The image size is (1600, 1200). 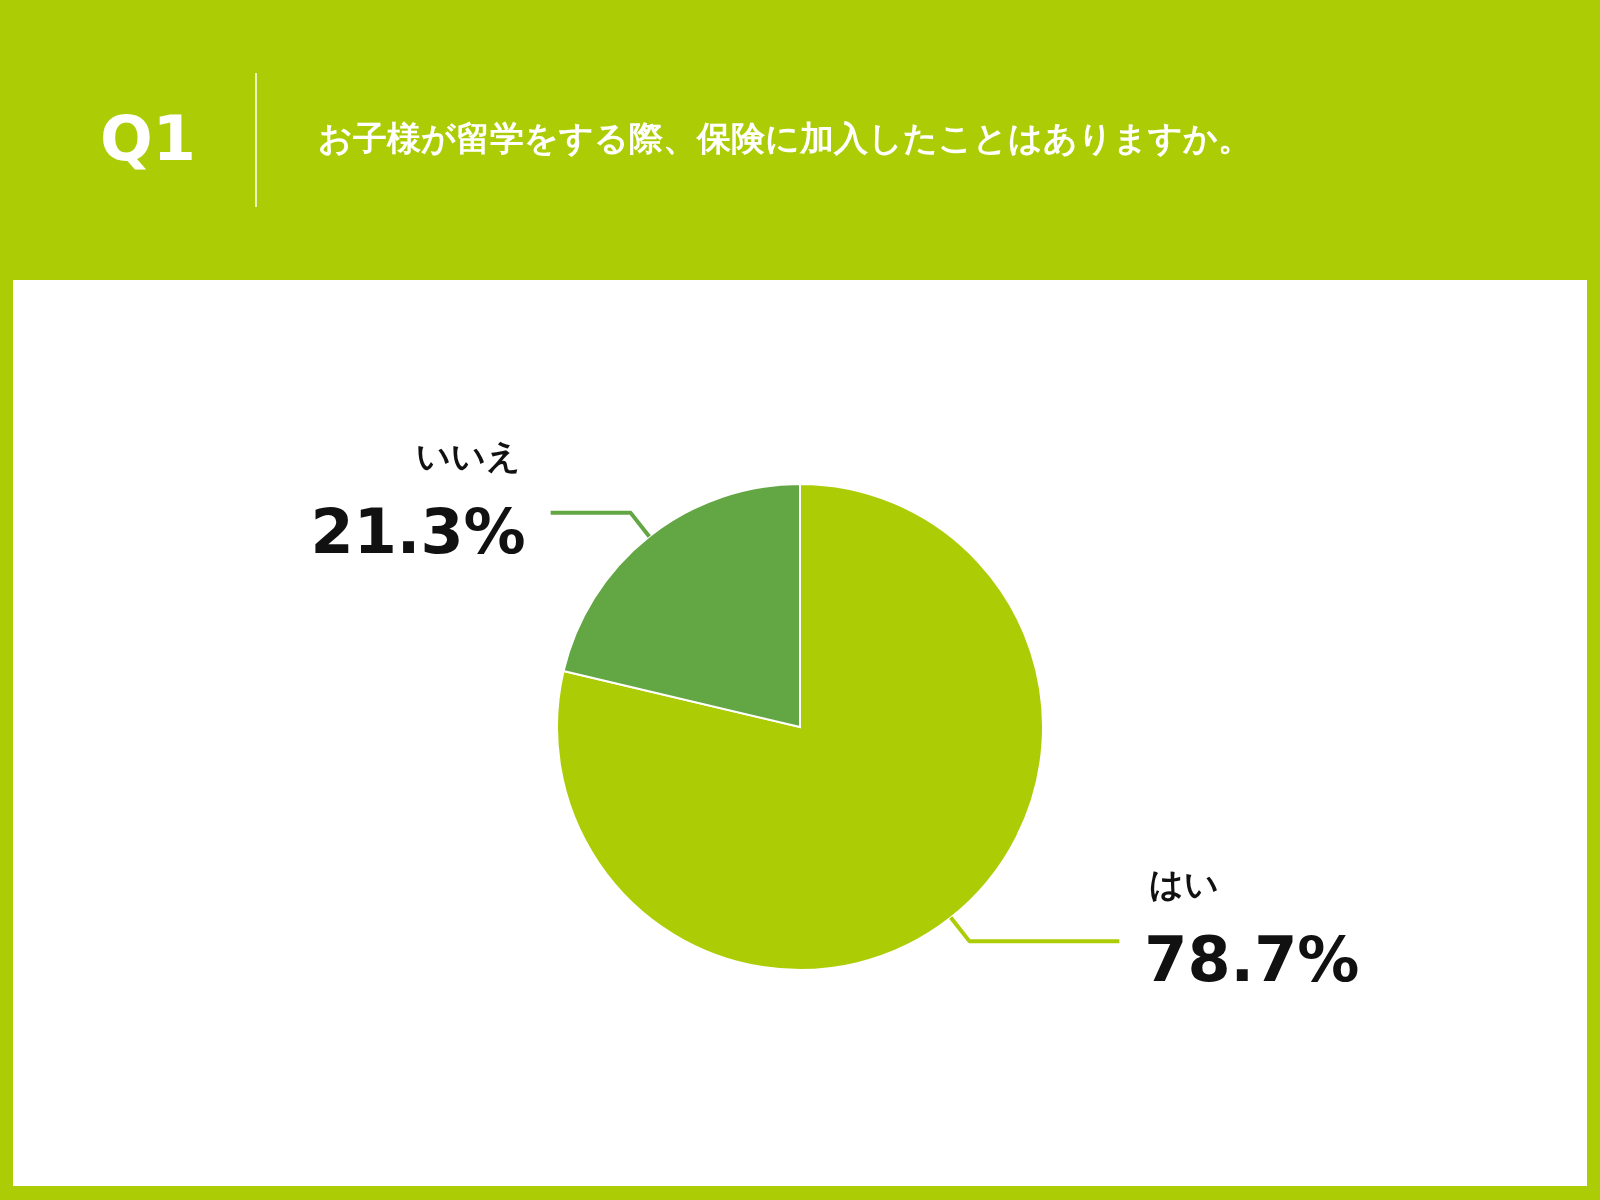 I want to click on data-label: 78.7%, so click(x=1252, y=960).